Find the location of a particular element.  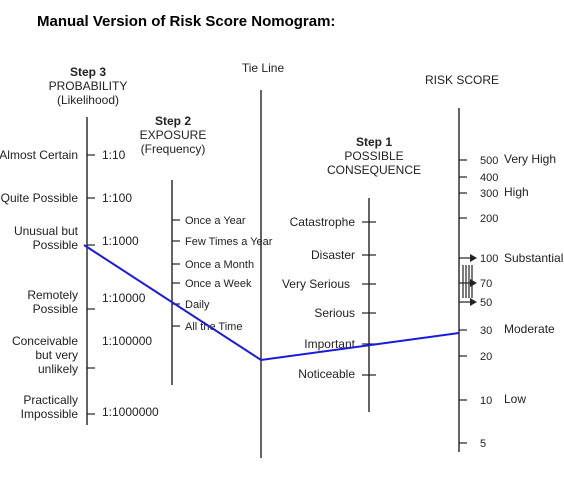

risk-category: High is located at coordinates (516, 192).